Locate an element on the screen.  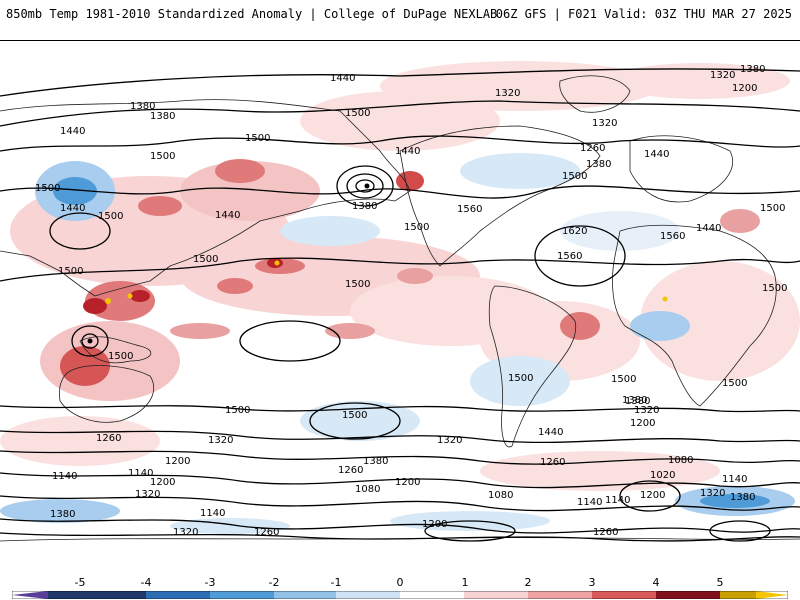
scale-tick-label: 3 is located at coordinates (592, 582).